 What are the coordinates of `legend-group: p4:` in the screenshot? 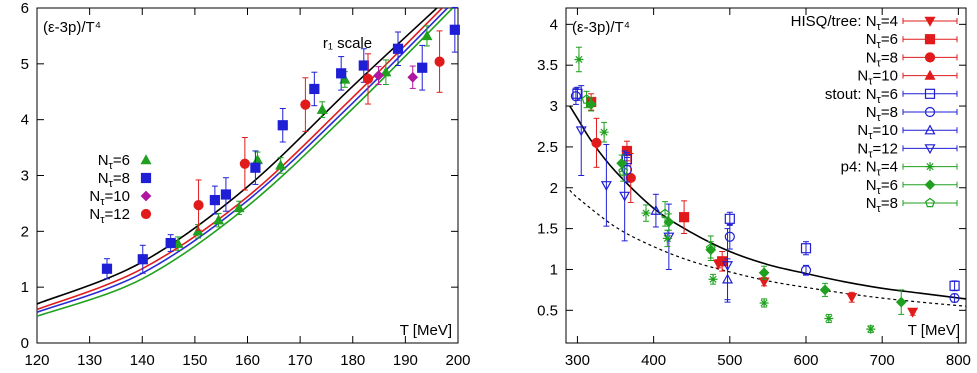 It's located at (853, 167).